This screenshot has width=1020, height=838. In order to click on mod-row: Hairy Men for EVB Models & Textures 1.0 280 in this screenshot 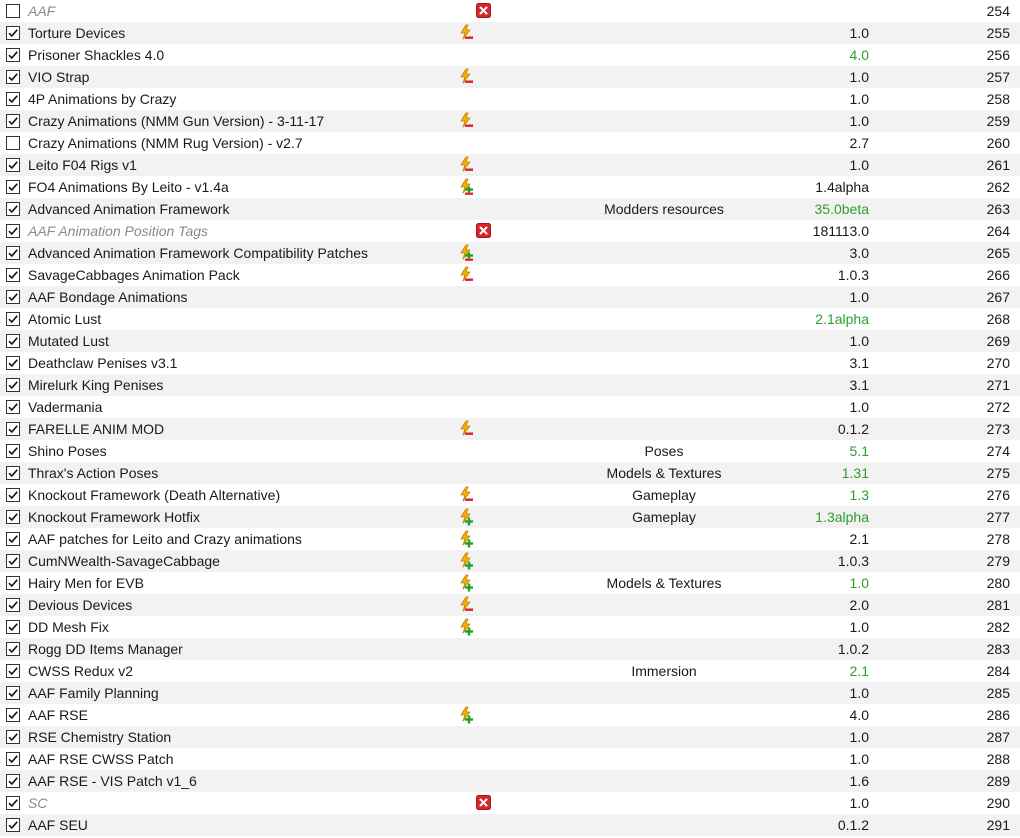, I will do `click(510, 583)`.